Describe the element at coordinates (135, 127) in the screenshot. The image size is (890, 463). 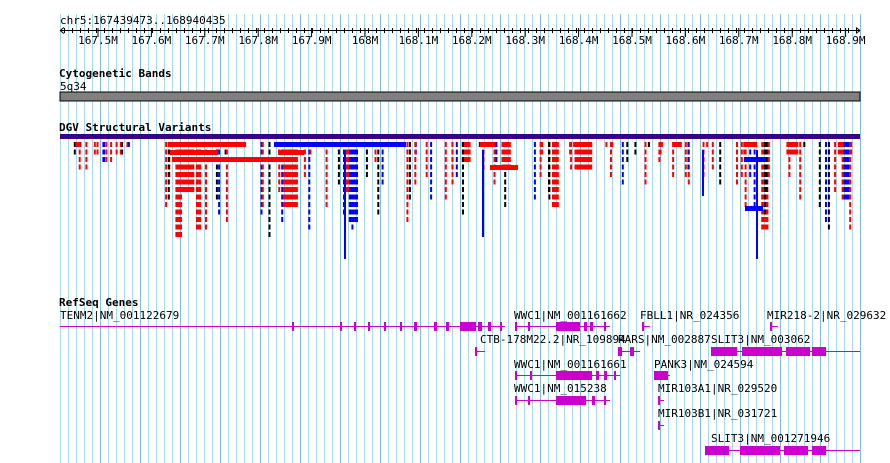
I see `dgv-track-title: DGV Structural Variants` at that location.